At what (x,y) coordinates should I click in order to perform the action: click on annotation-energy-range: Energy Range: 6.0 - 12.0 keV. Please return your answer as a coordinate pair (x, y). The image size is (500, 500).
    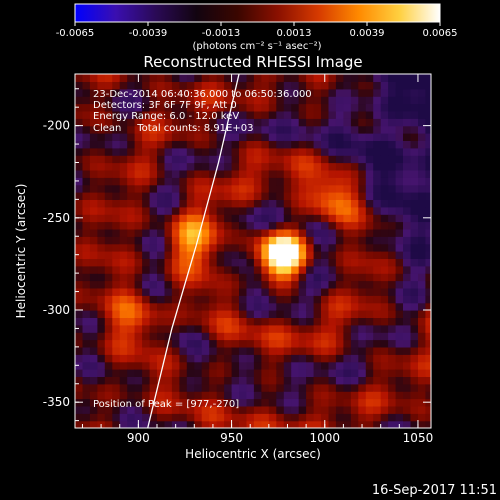
    Looking at the image, I should click on (166, 116).